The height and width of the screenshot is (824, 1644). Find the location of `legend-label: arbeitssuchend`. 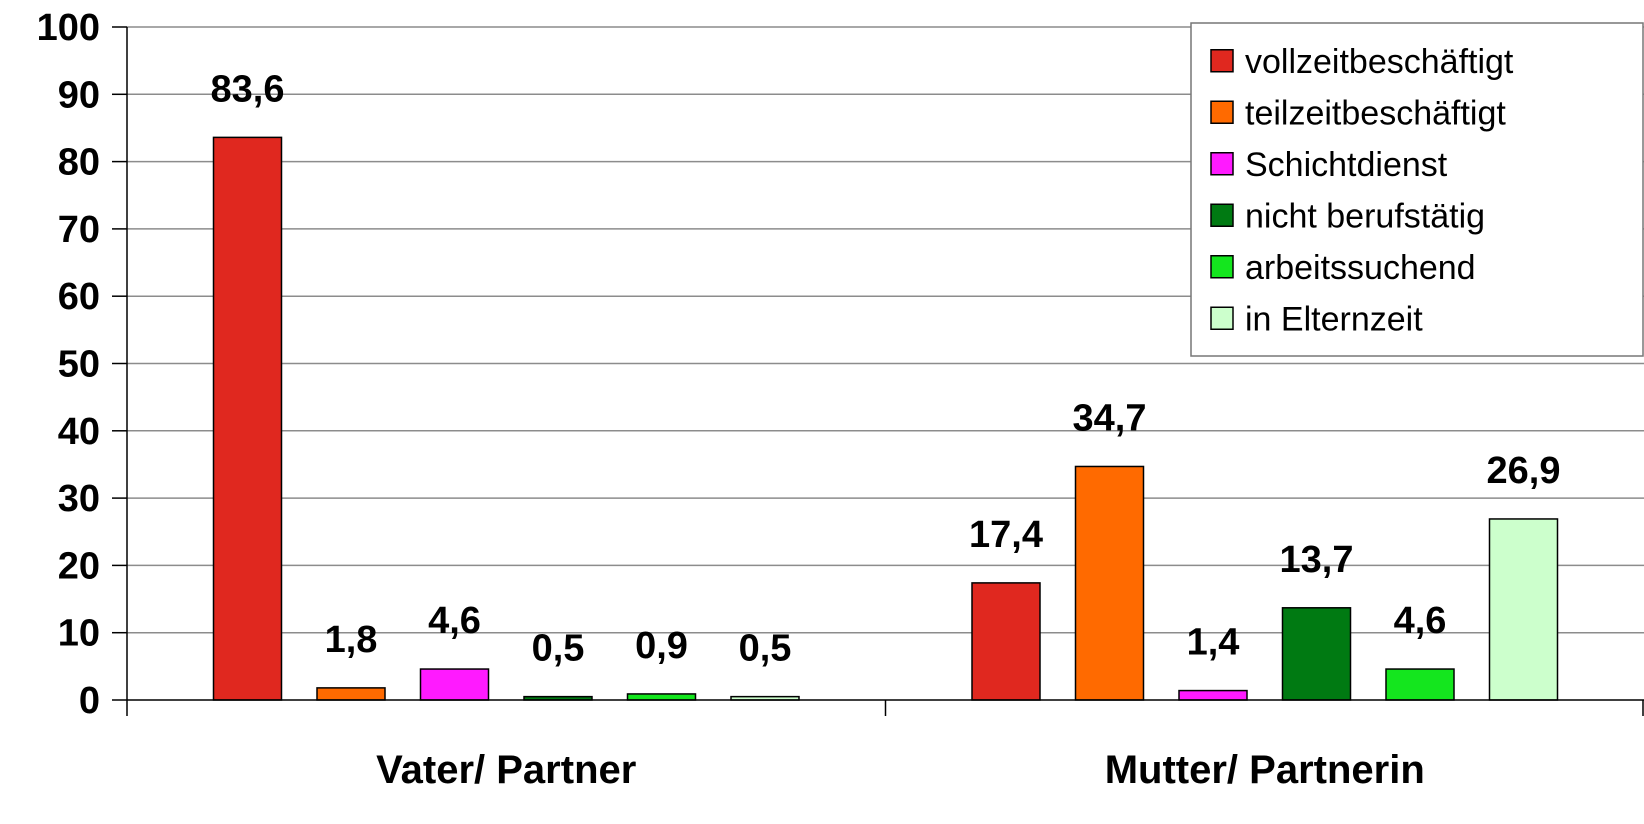

legend-label: arbeitssuchend is located at coordinates (1360, 268).